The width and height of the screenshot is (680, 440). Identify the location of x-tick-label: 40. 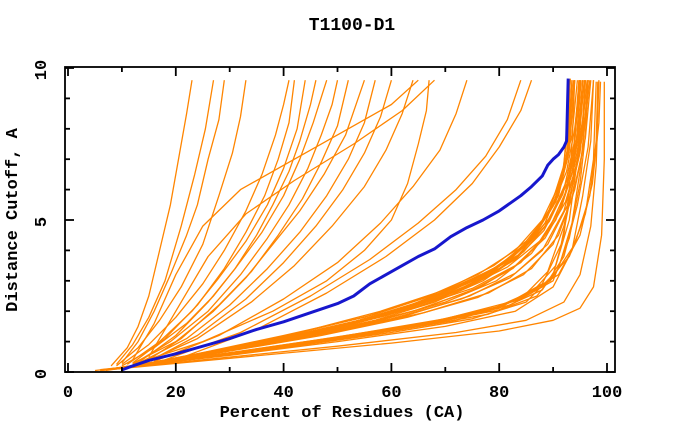
(283, 393).